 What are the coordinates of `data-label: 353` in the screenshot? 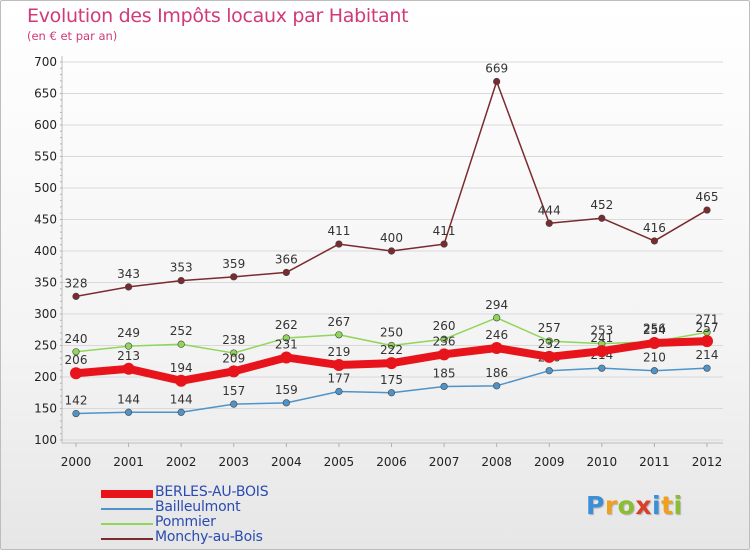 It's located at (181, 268).